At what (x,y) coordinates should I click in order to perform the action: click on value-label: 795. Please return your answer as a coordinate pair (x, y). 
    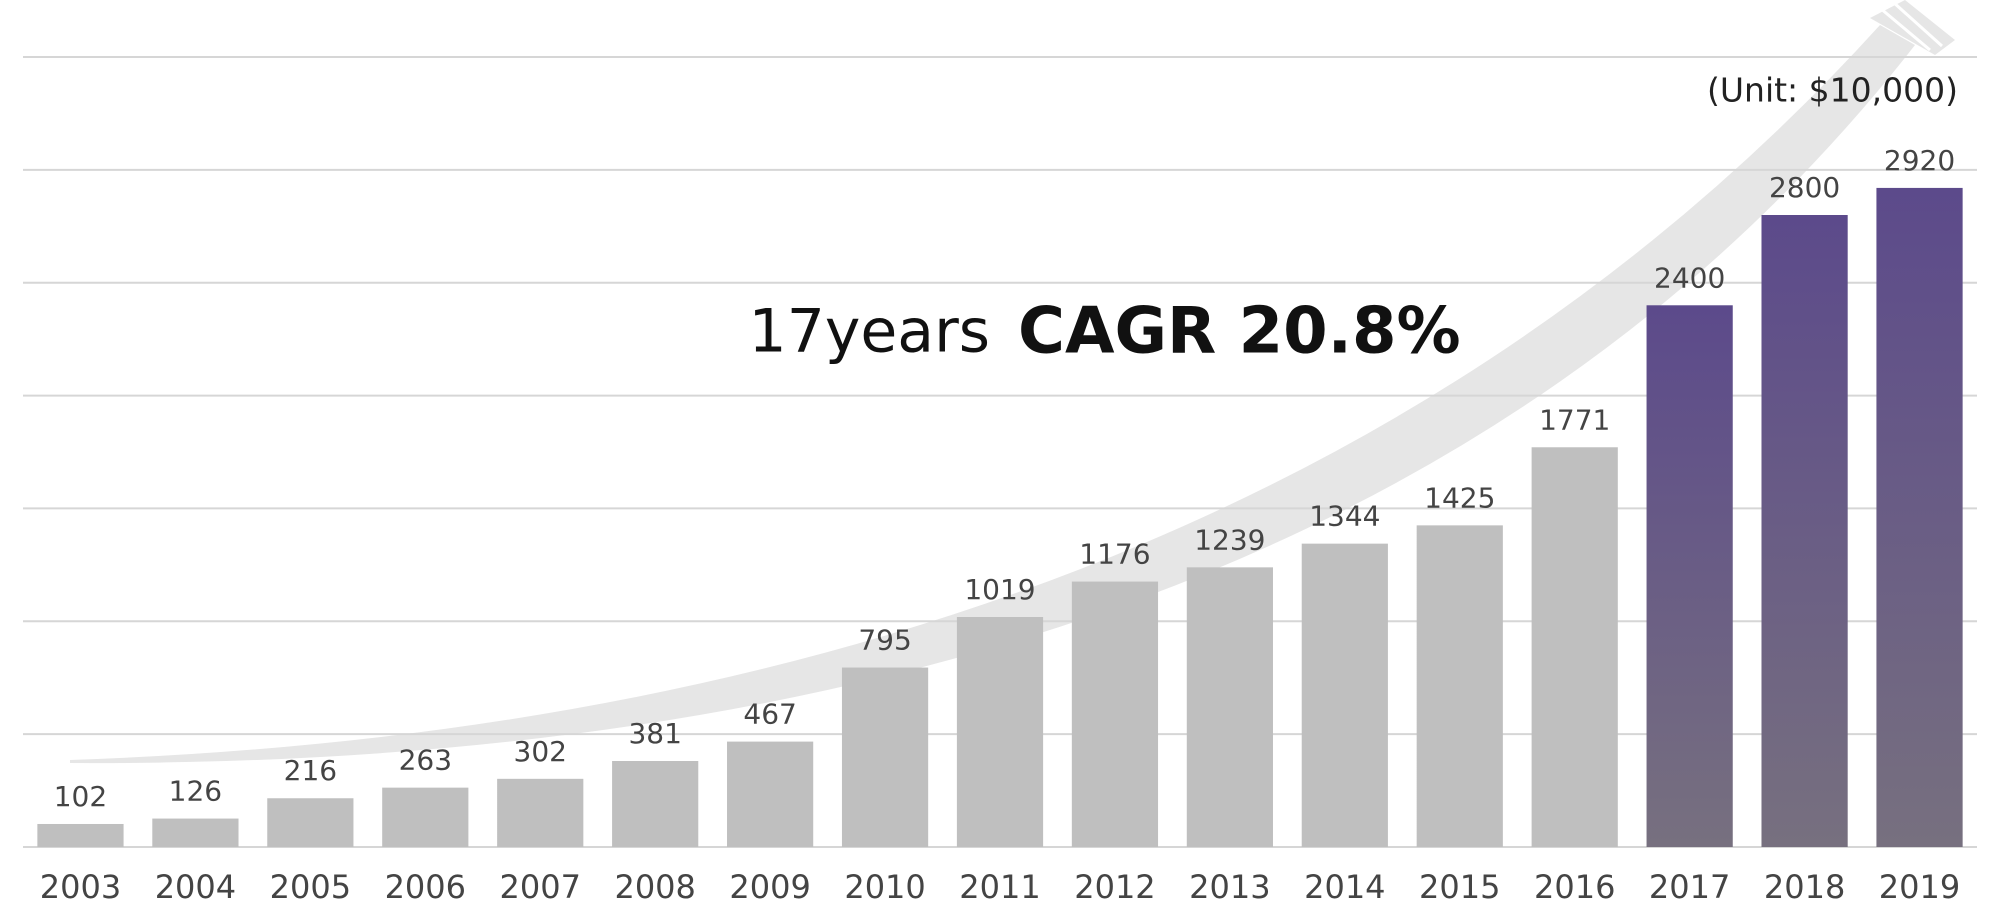
    Looking at the image, I should click on (884, 640).